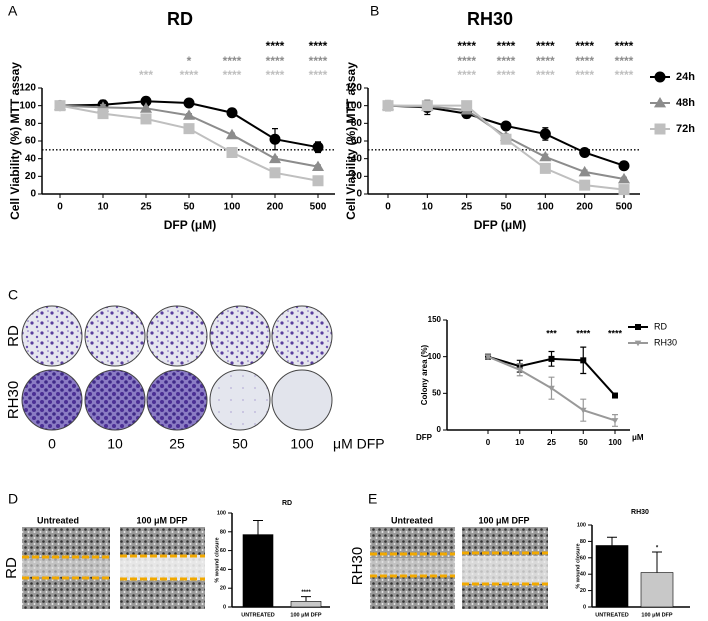 The height and width of the screenshot is (621, 708). Describe the element at coordinates (13, 11) in the screenshot. I see `panel-label: A` at that location.